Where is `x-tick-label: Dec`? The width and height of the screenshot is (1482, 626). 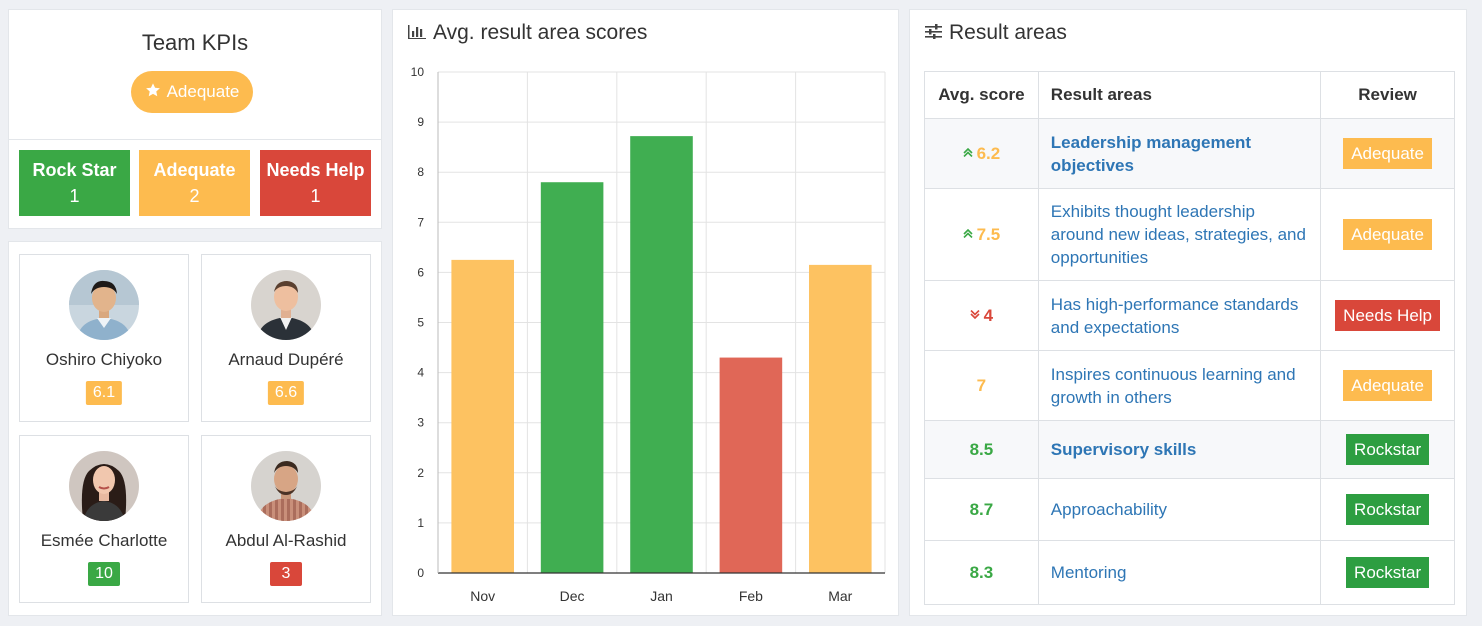 x-tick-label: Dec is located at coordinates (572, 596).